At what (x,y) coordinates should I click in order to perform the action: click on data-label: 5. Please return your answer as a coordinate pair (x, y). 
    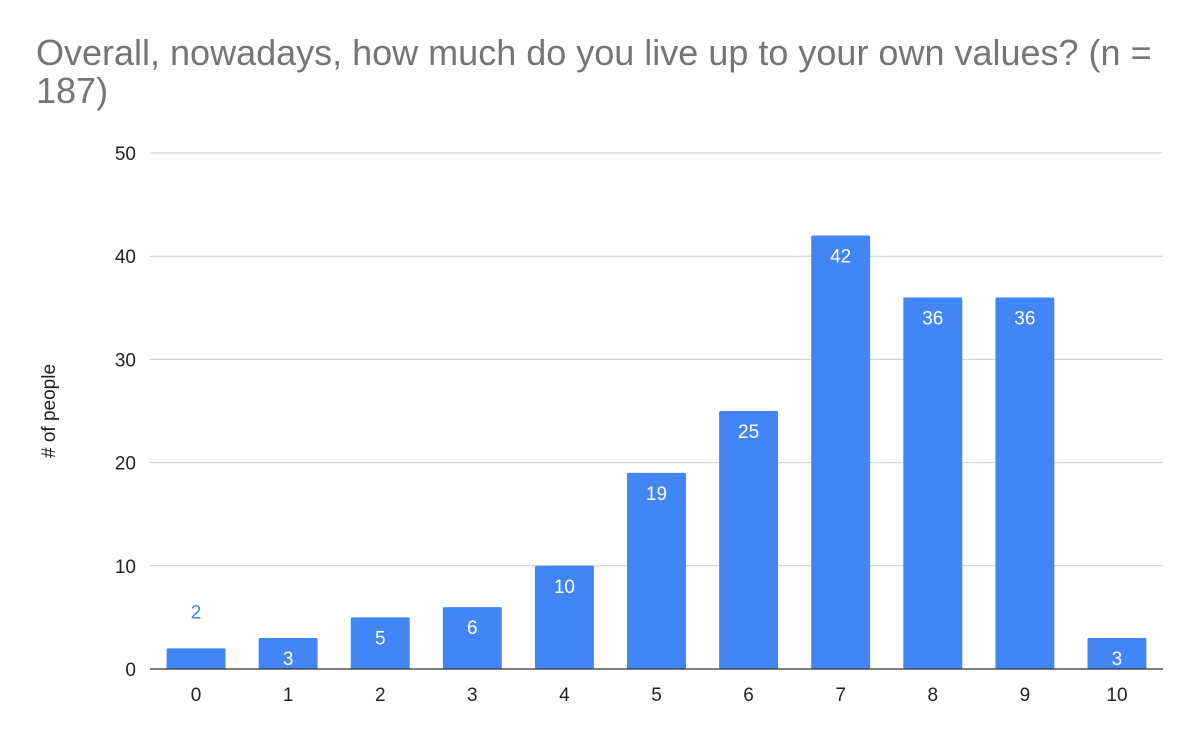
    Looking at the image, I should click on (380, 638).